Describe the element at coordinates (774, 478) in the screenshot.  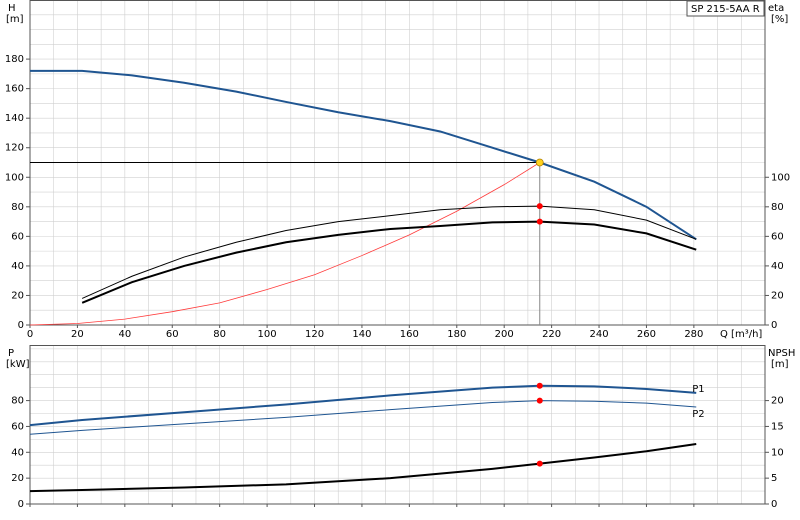
I see `y2-tick-label: 5` at that location.